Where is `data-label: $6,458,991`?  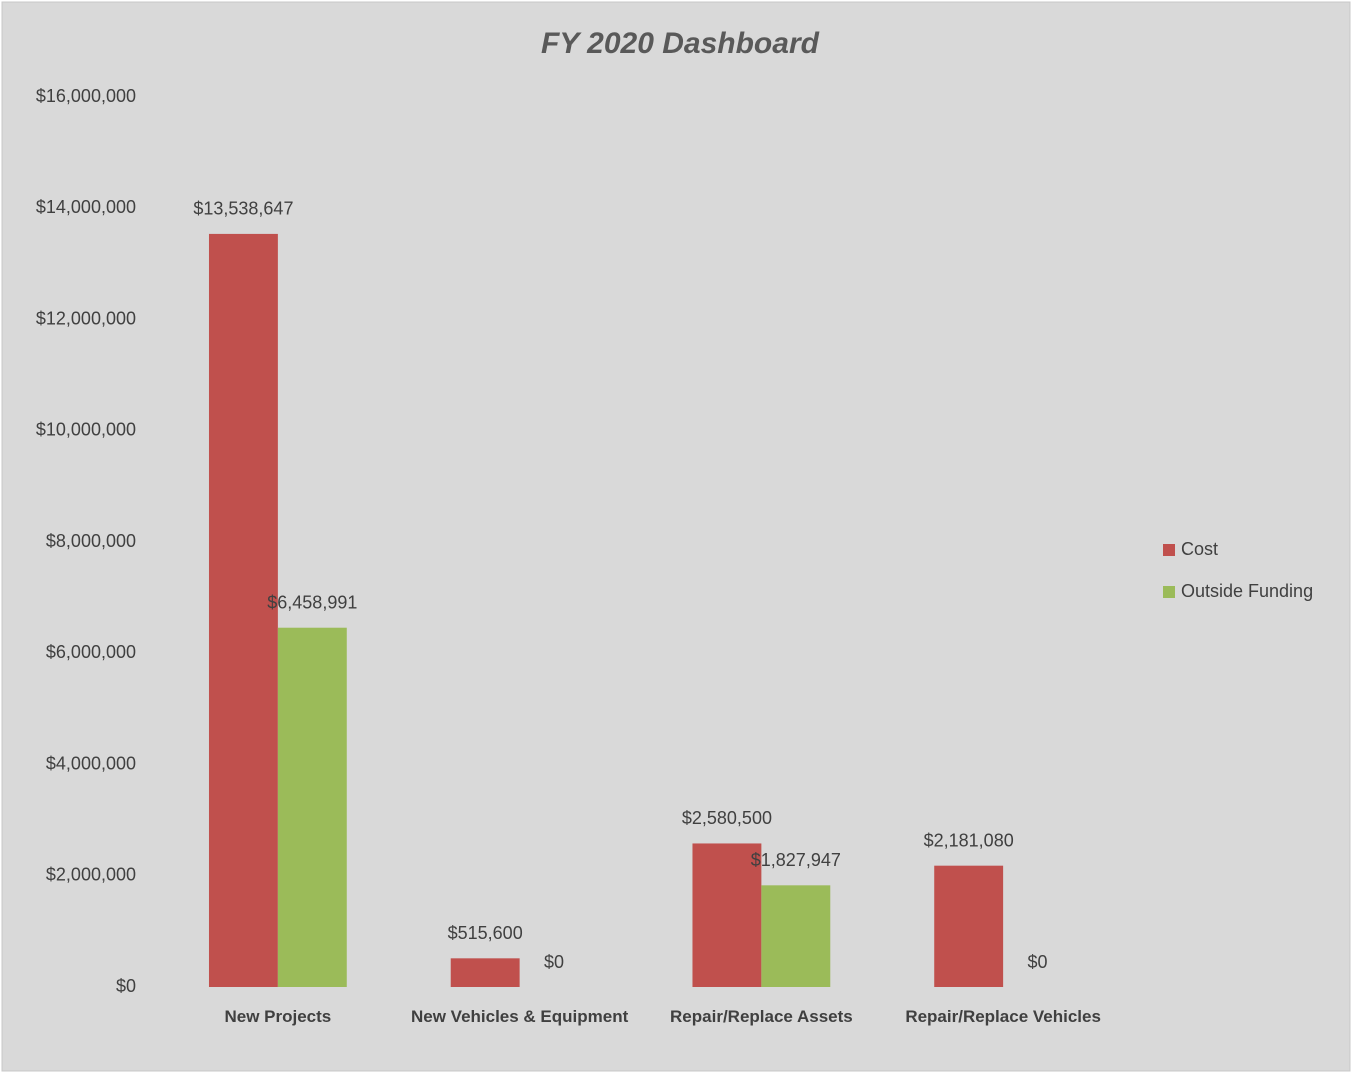 data-label: $6,458,991 is located at coordinates (312, 602).